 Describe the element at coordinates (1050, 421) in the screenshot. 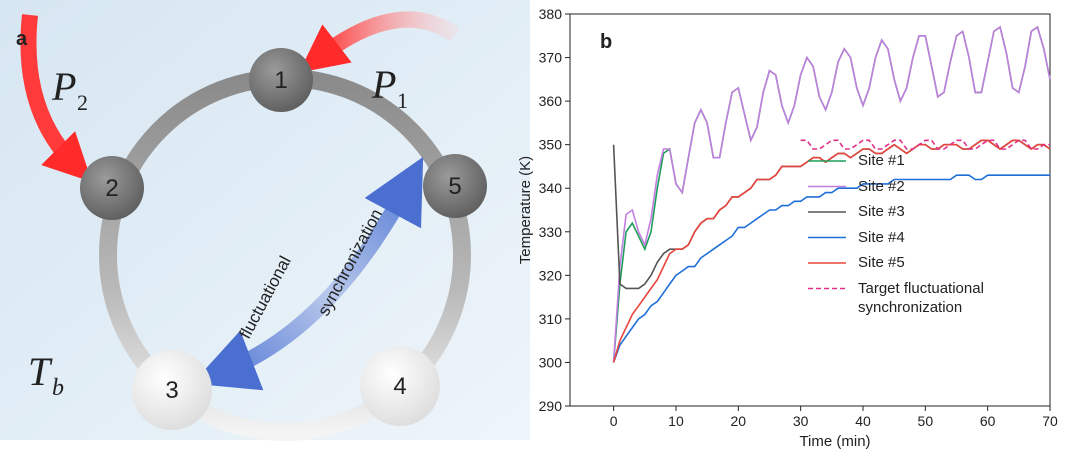

I see `x-tick-label: 70` at that location.